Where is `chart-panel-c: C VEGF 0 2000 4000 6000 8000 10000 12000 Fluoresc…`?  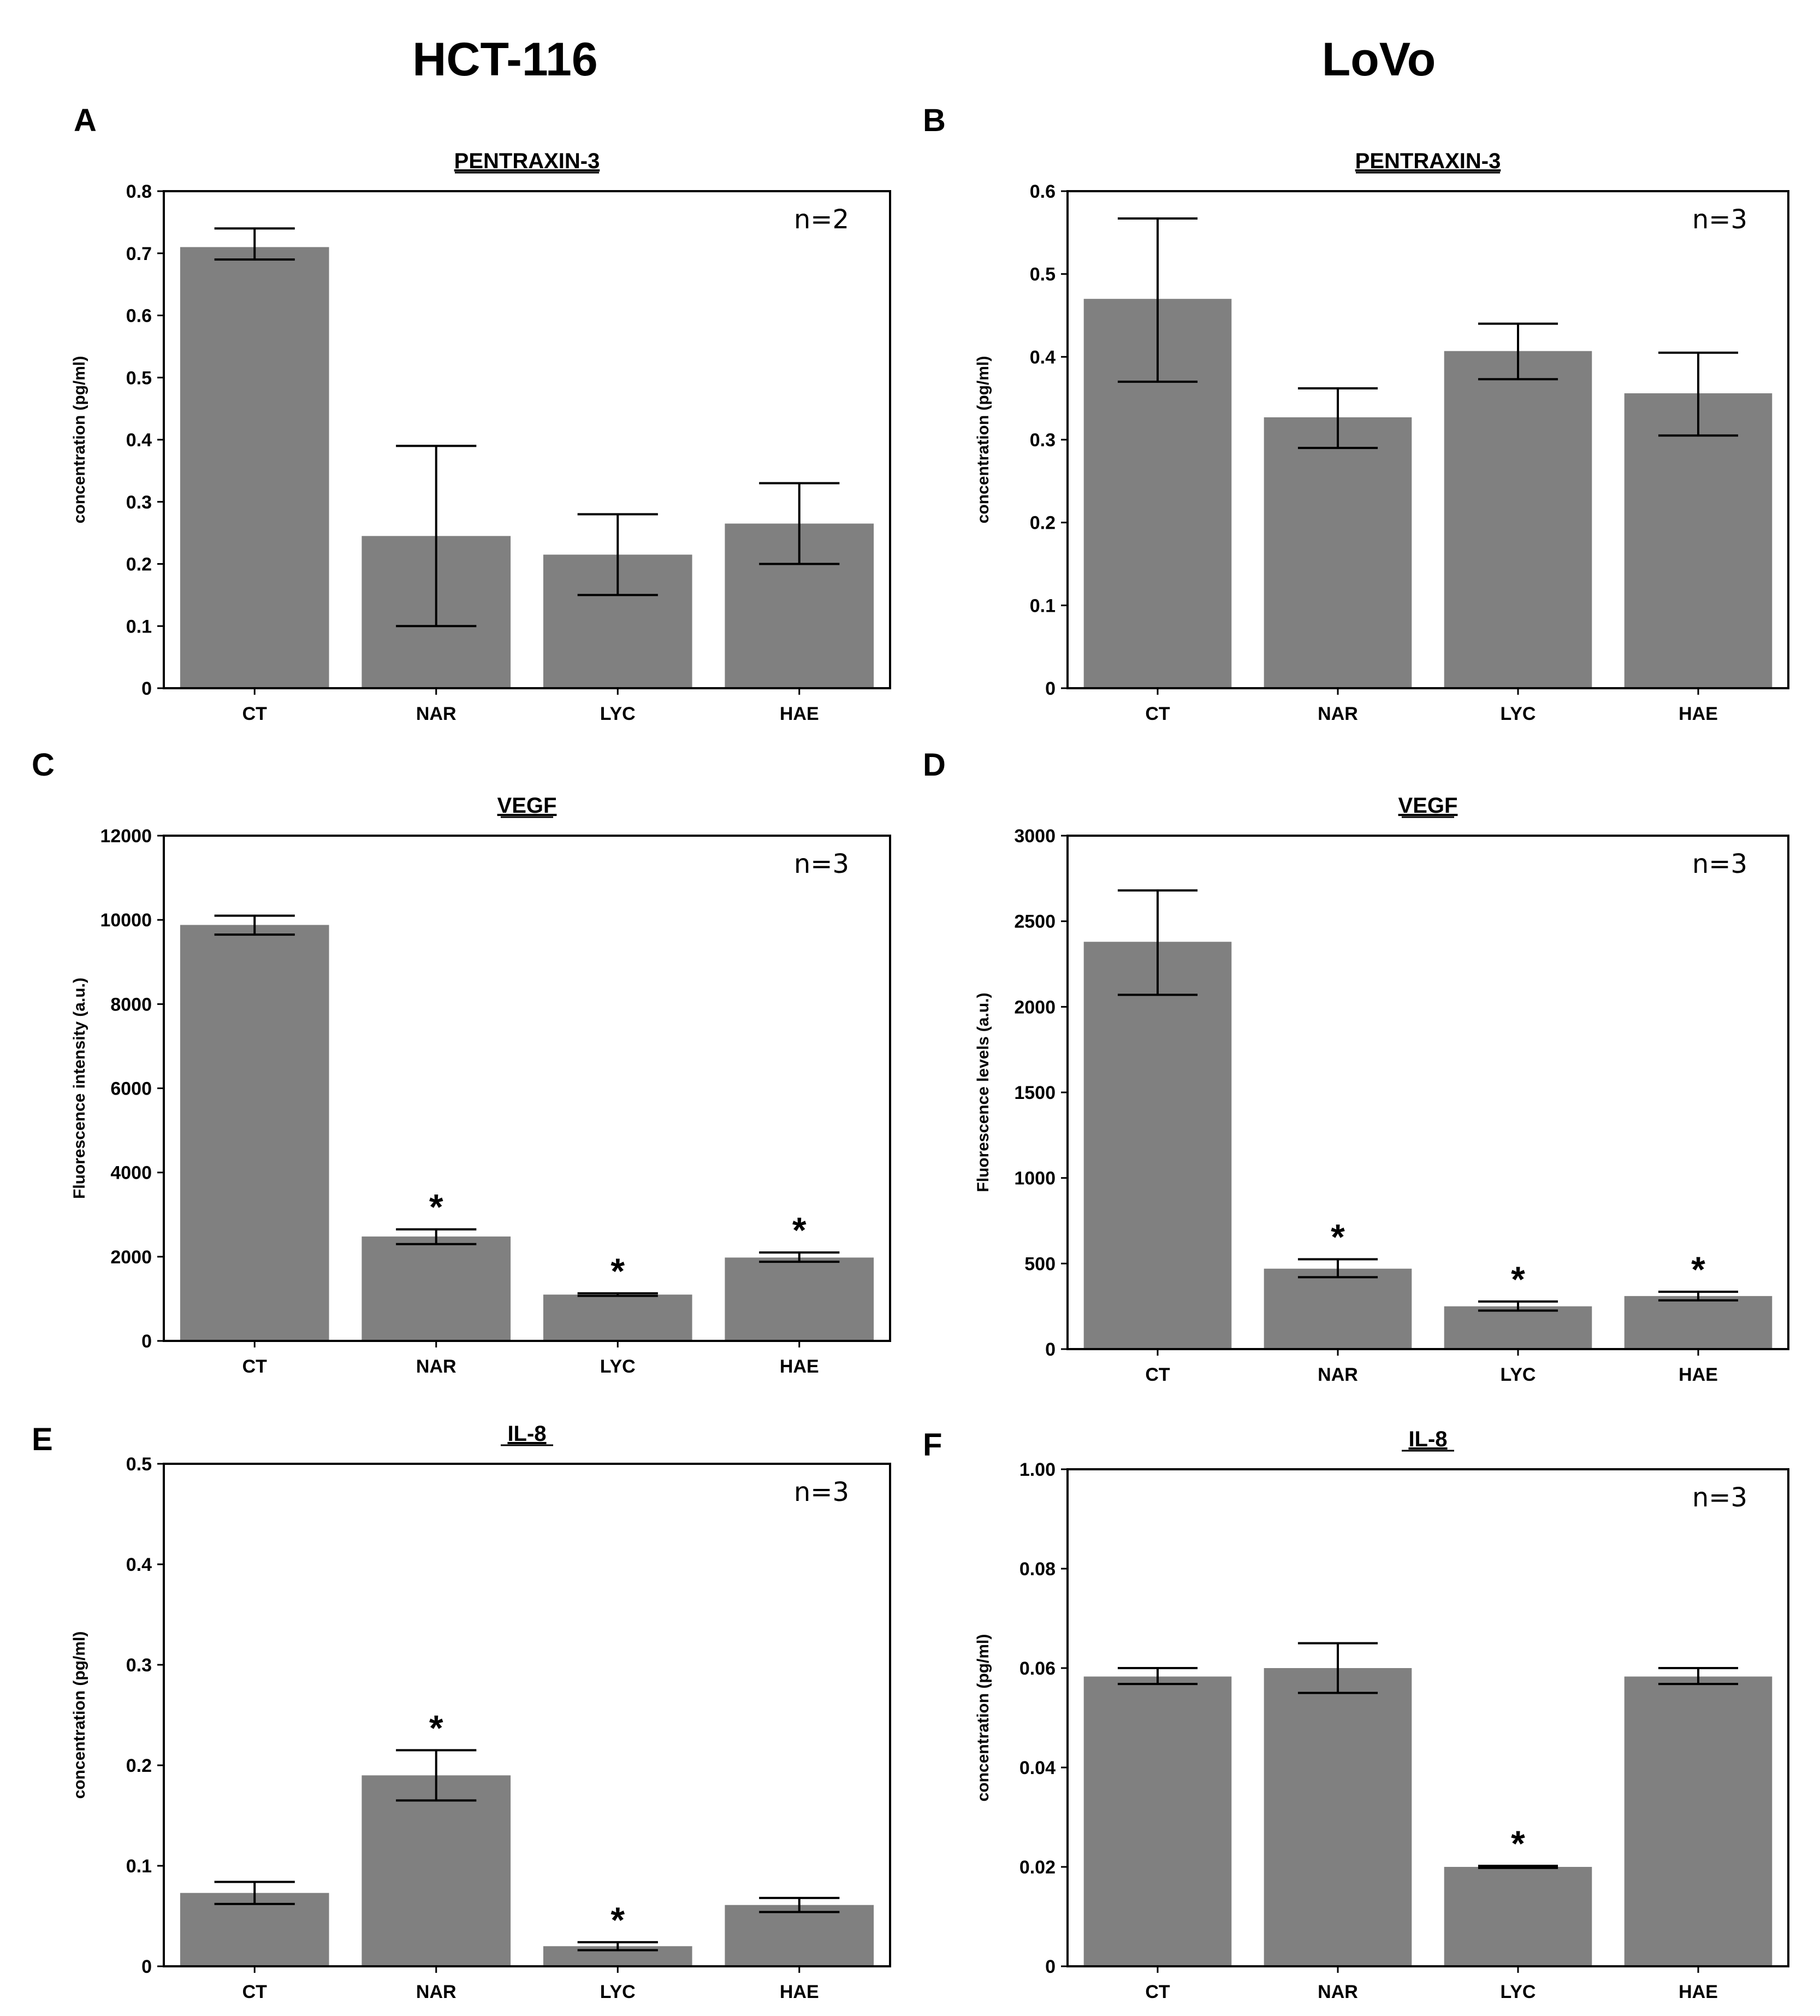 chart-panel-c: C VEGF 0 2000 4000 6000 8000 10000 12000 Fluoresc… is located at coordinates (461, 1062).